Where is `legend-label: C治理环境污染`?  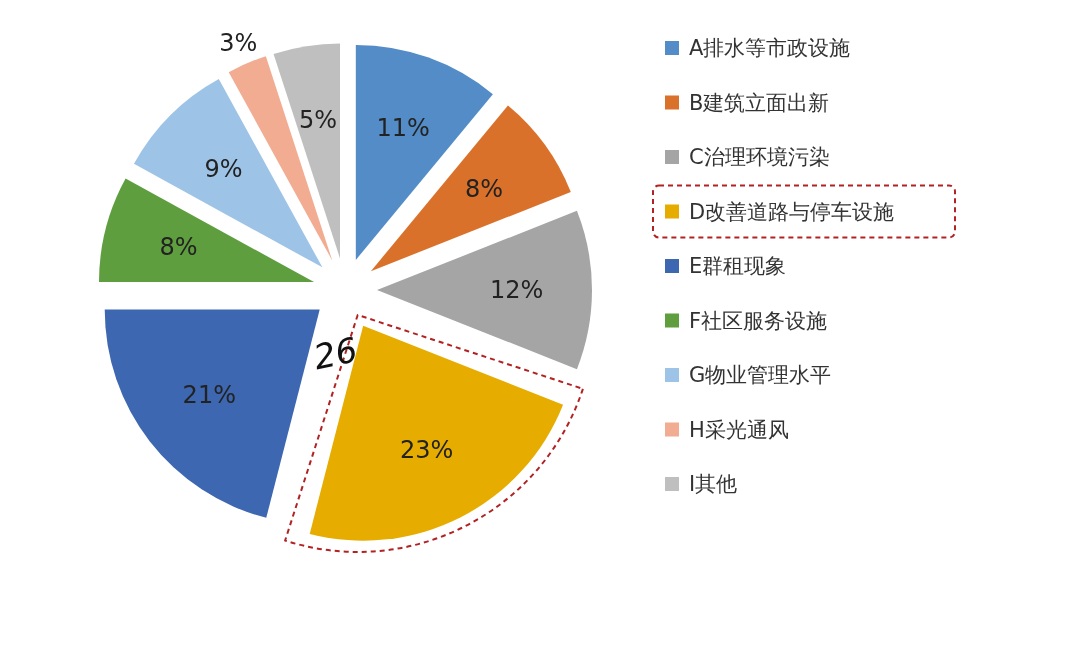 legend-label: C治理环境污染 is located at coordinates (759, 157).